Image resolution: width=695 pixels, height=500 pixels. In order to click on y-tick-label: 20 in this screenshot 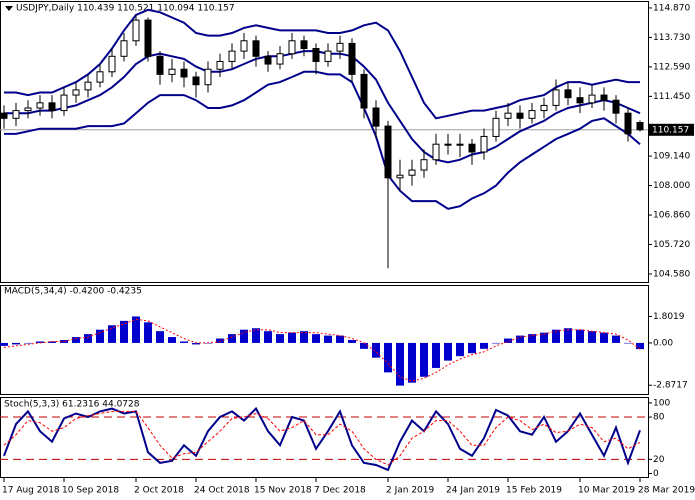, I will do `click(659, 460)`.